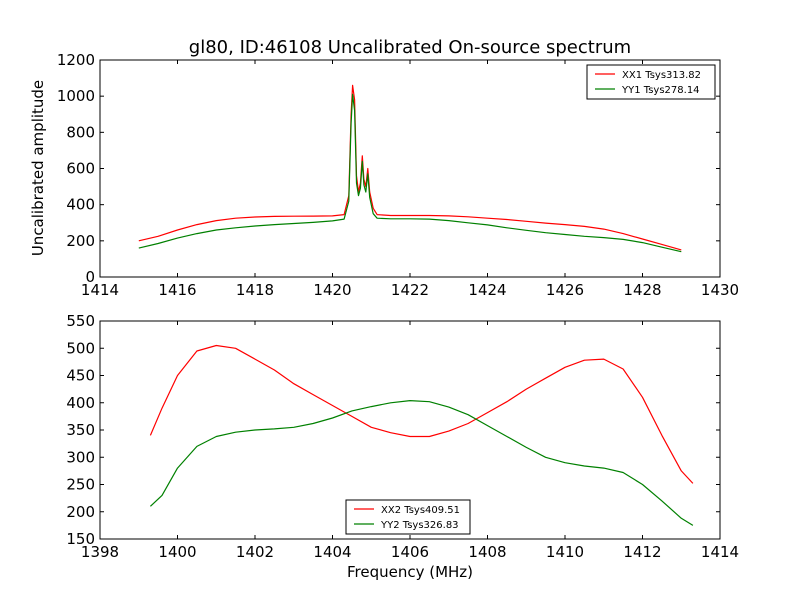 The width and height of the screenshot is (800, 604). I want to click on y-tick-label: 550, so click(80, 321).